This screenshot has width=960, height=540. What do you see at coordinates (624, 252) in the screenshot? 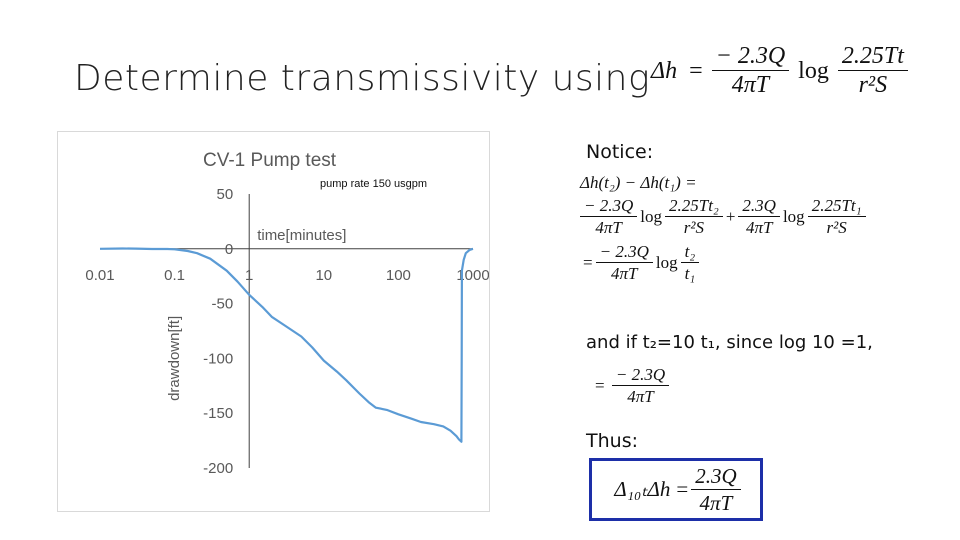
I see `deriv-l3-num: − 2.3Q` at bounding box center [624, 252].